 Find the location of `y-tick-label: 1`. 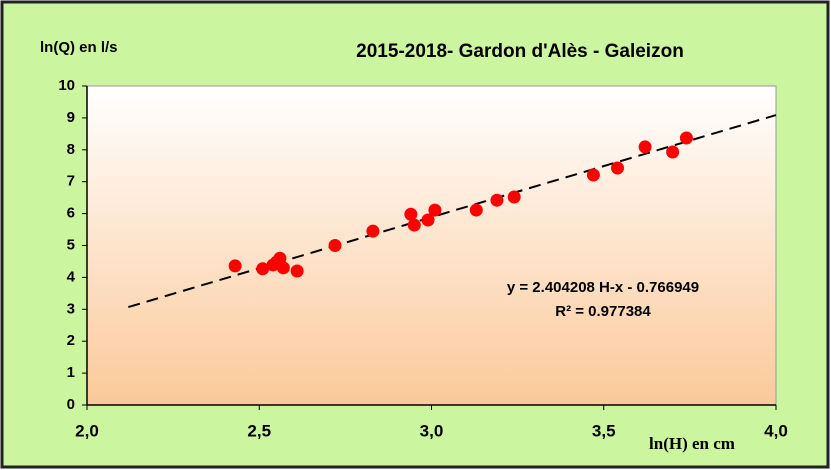

y-tick-label: 1 is located at coordinates (71, 372).